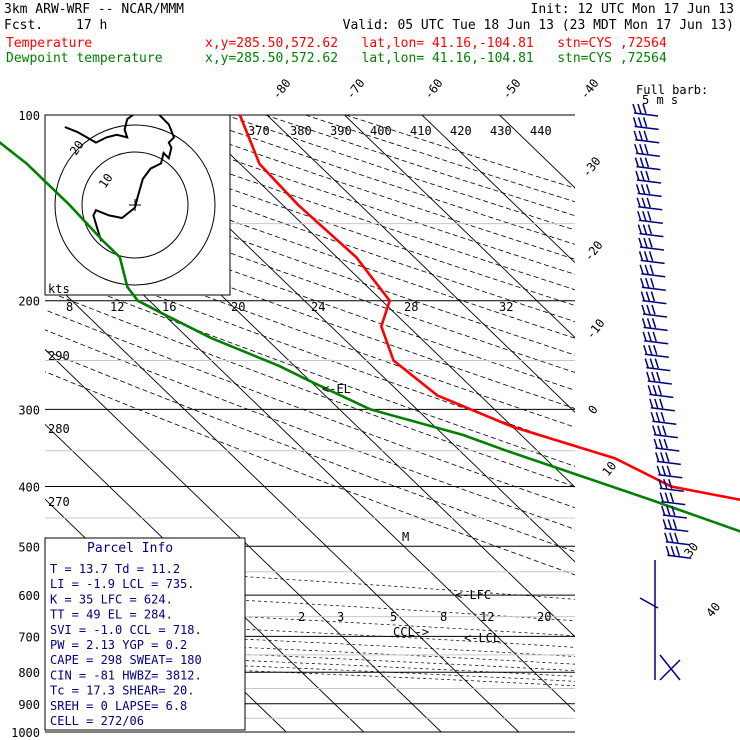 Image resolution: width=740 pixels, height=740 pixels. What do you see at coordinates (118, 645) in the screenshot?
I see `parcel-info-row: PW = 2.13 YGP = 0.2` at bounding box center [118, 645].